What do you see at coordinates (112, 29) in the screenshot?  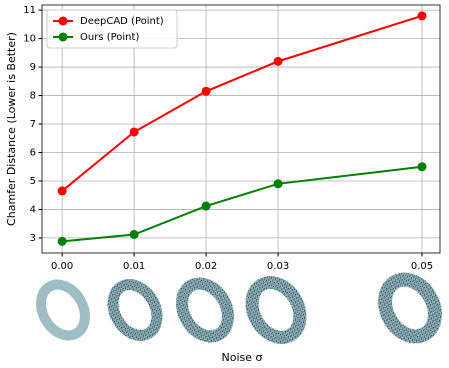 I see `legend-box` at bounding box center [112, 29].